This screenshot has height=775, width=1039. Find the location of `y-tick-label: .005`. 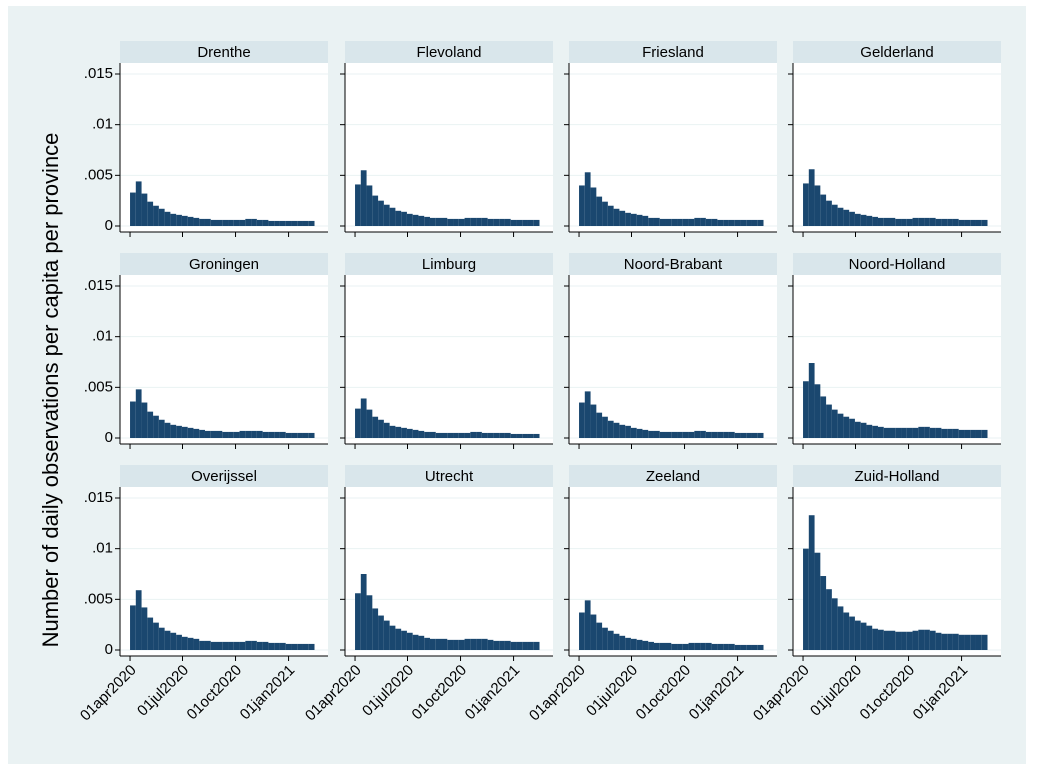

y-tick-label: .005 is located at coordinates (98, 598).